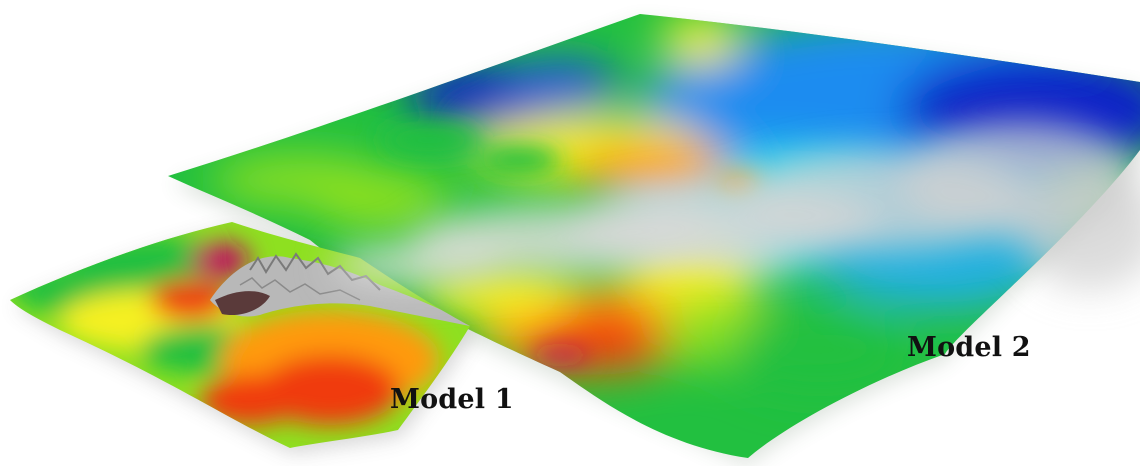 The width and height of the screenshot is (1140, 466). Describe the element at coordinates (452, 399) in the screenshot. I see `model-1-label: Model 1` at that location.